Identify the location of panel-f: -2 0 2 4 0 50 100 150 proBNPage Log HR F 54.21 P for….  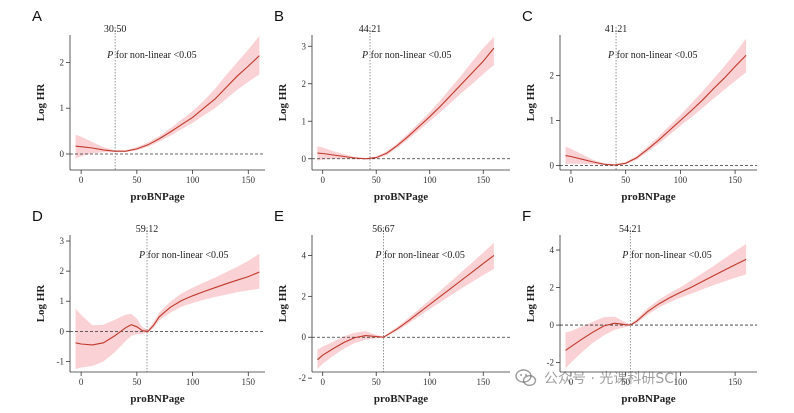
(639, 306).